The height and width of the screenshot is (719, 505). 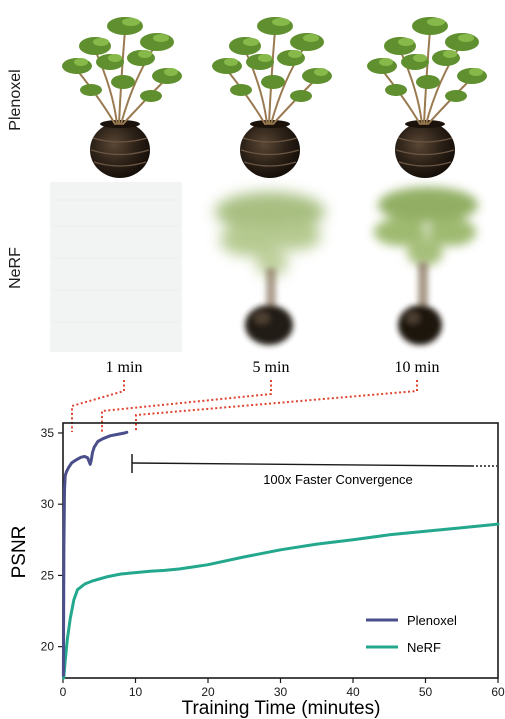 What do you see at coordinates (314, 470) in the screenshot?
I see `convergence-annotation: 100x Faster Convergence` at bounding box center [314, 470].